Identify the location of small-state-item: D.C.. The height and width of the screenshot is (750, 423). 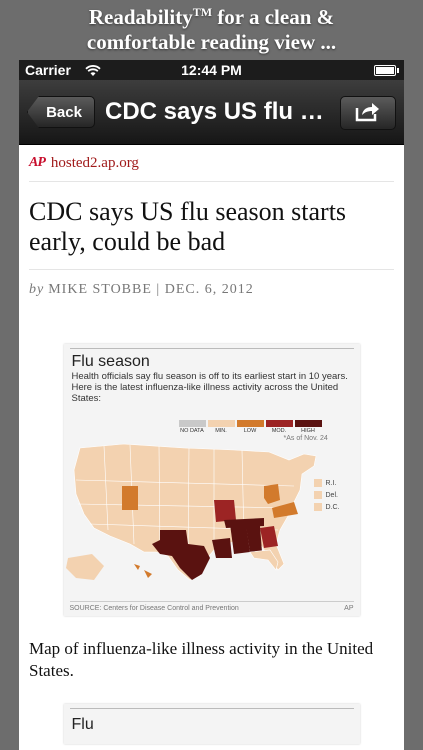
(326, 507).